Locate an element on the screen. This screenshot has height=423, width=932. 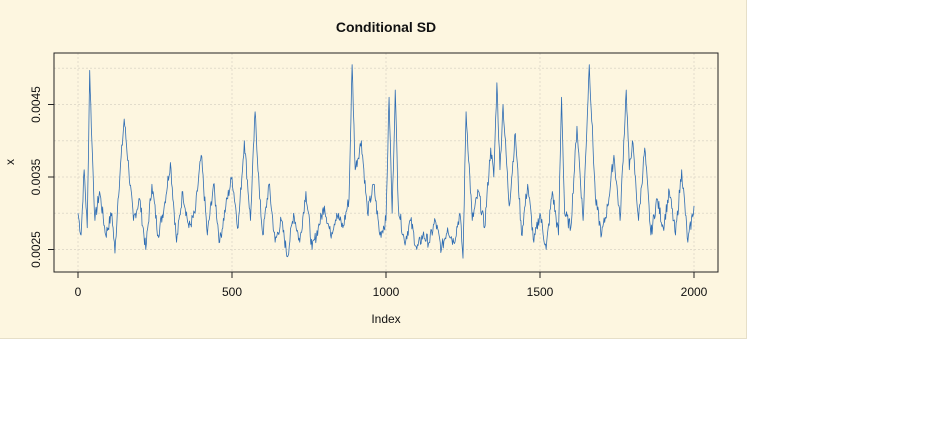
x-axis: 0 500 1000 1500 2000 is located at coordinates (391, 285).